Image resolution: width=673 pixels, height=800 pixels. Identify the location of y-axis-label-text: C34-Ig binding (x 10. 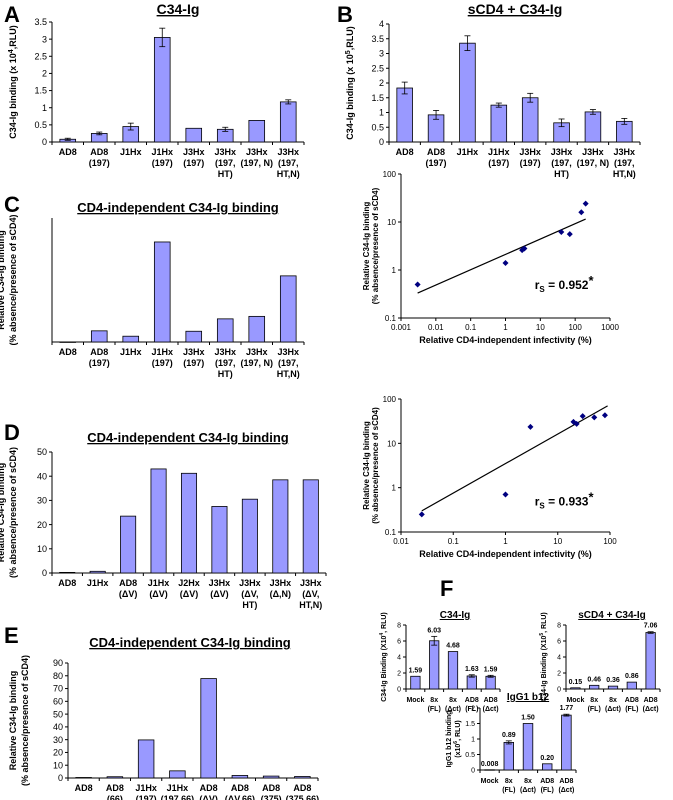
(13, 96).